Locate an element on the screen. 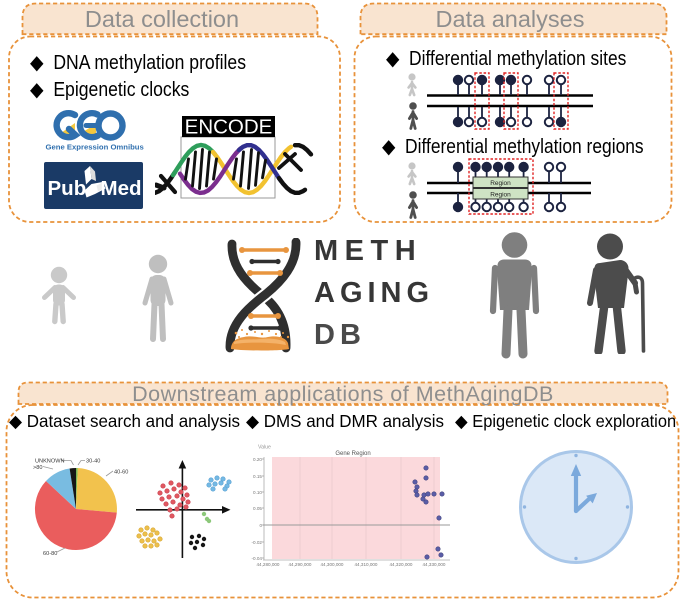 This screenshot has width=685, height=602. svg-text: Med is located at coordinates (121, 188).